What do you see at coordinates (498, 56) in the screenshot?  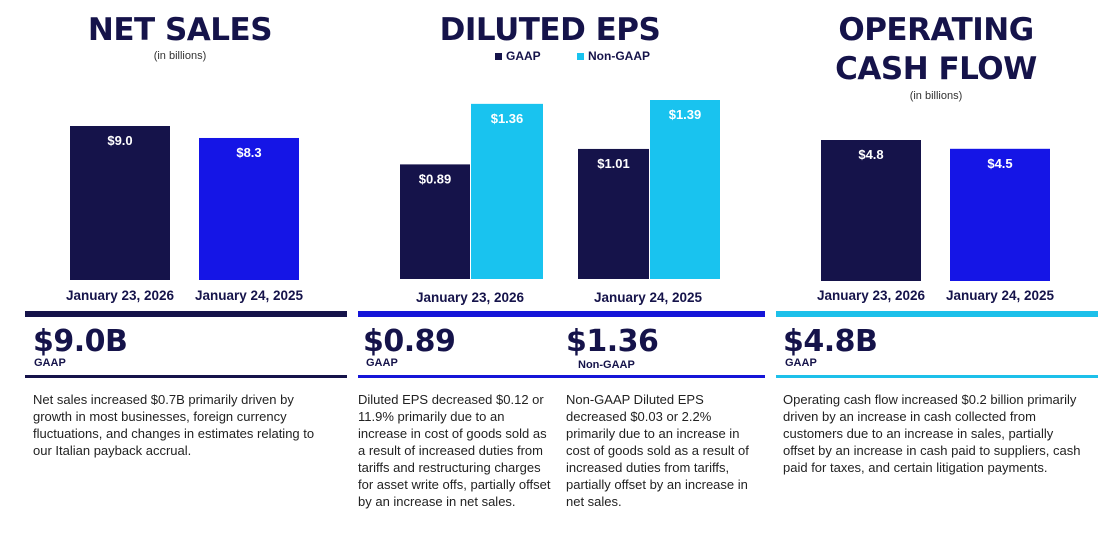 I see `gaap-swatch` at bounding box center [498, 56].